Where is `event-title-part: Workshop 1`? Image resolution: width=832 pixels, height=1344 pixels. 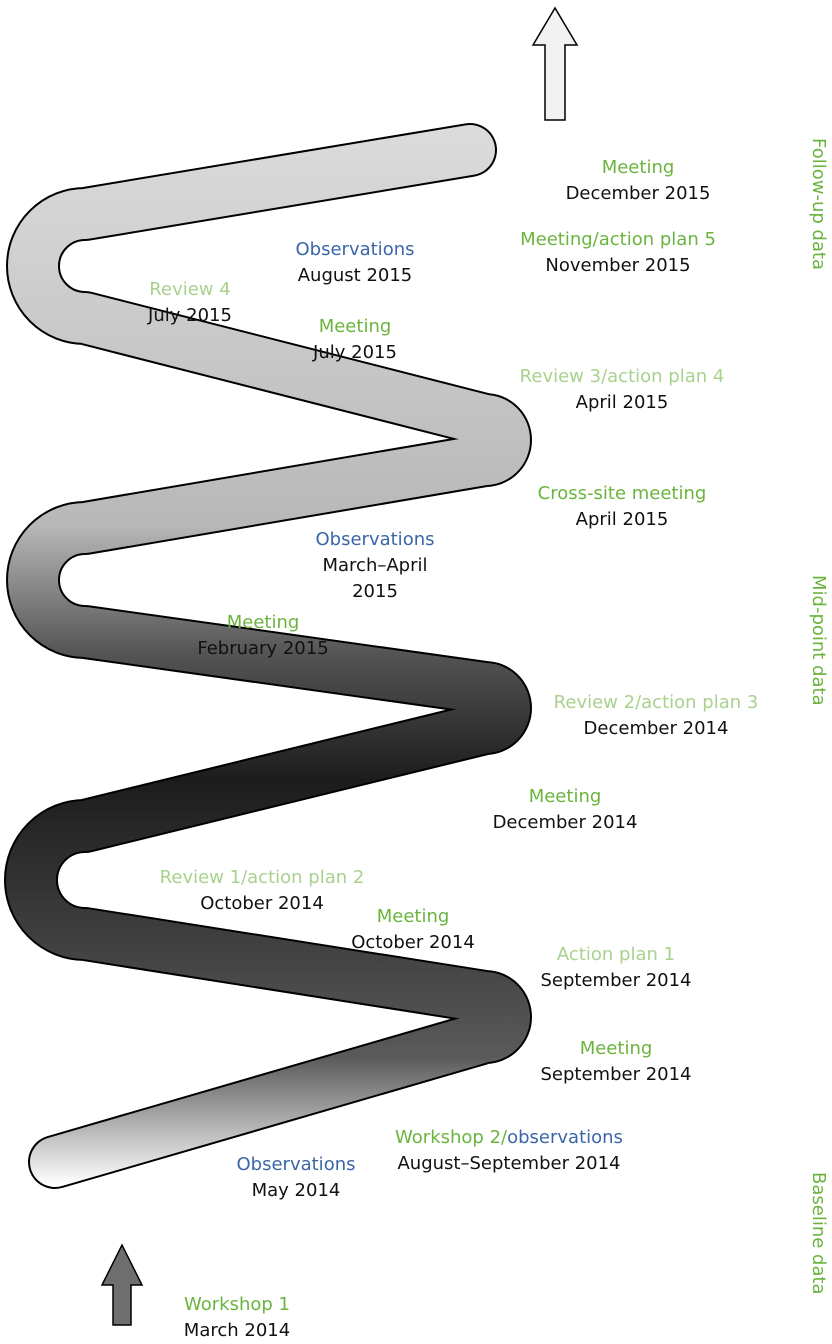 event-title-part: Workshop 1 is located at coordinates (237, 1304).